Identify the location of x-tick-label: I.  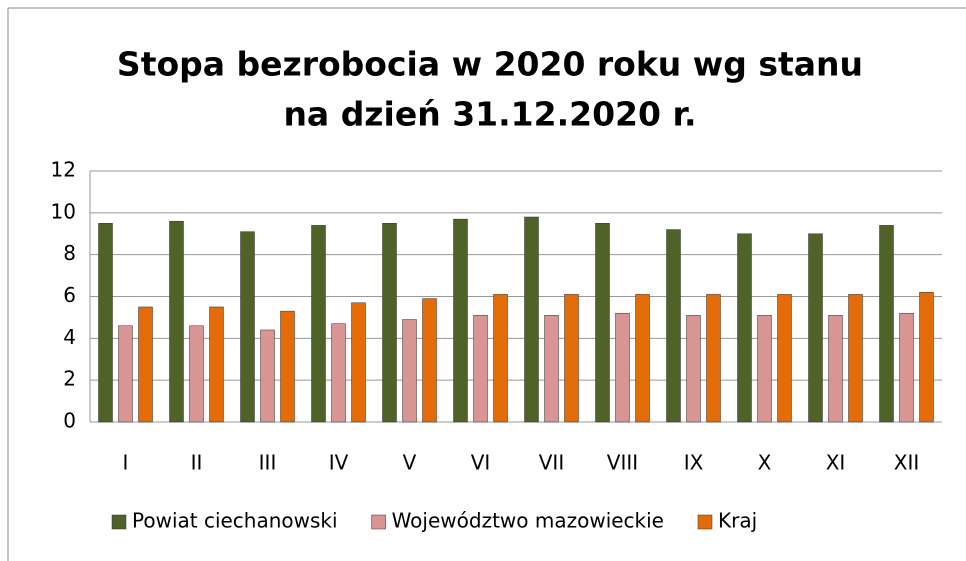
(126, 463).